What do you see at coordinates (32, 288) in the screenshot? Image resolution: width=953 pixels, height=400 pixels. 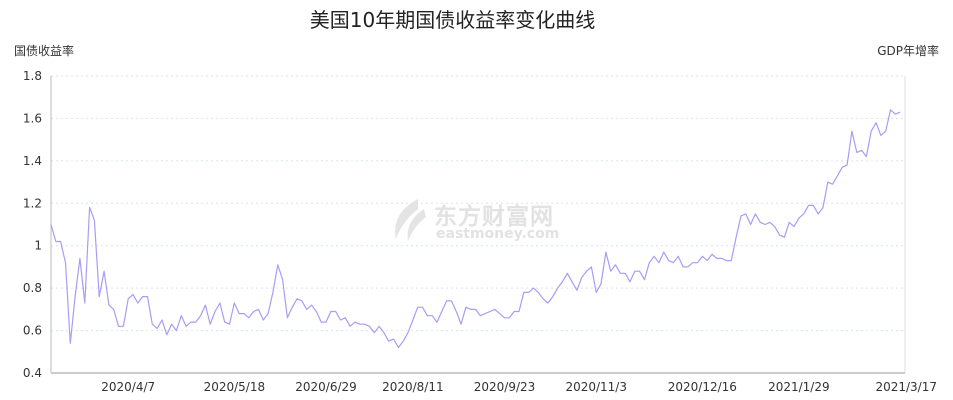 I see `y-tick-label: 0.8` at bounding box center [32, 288].